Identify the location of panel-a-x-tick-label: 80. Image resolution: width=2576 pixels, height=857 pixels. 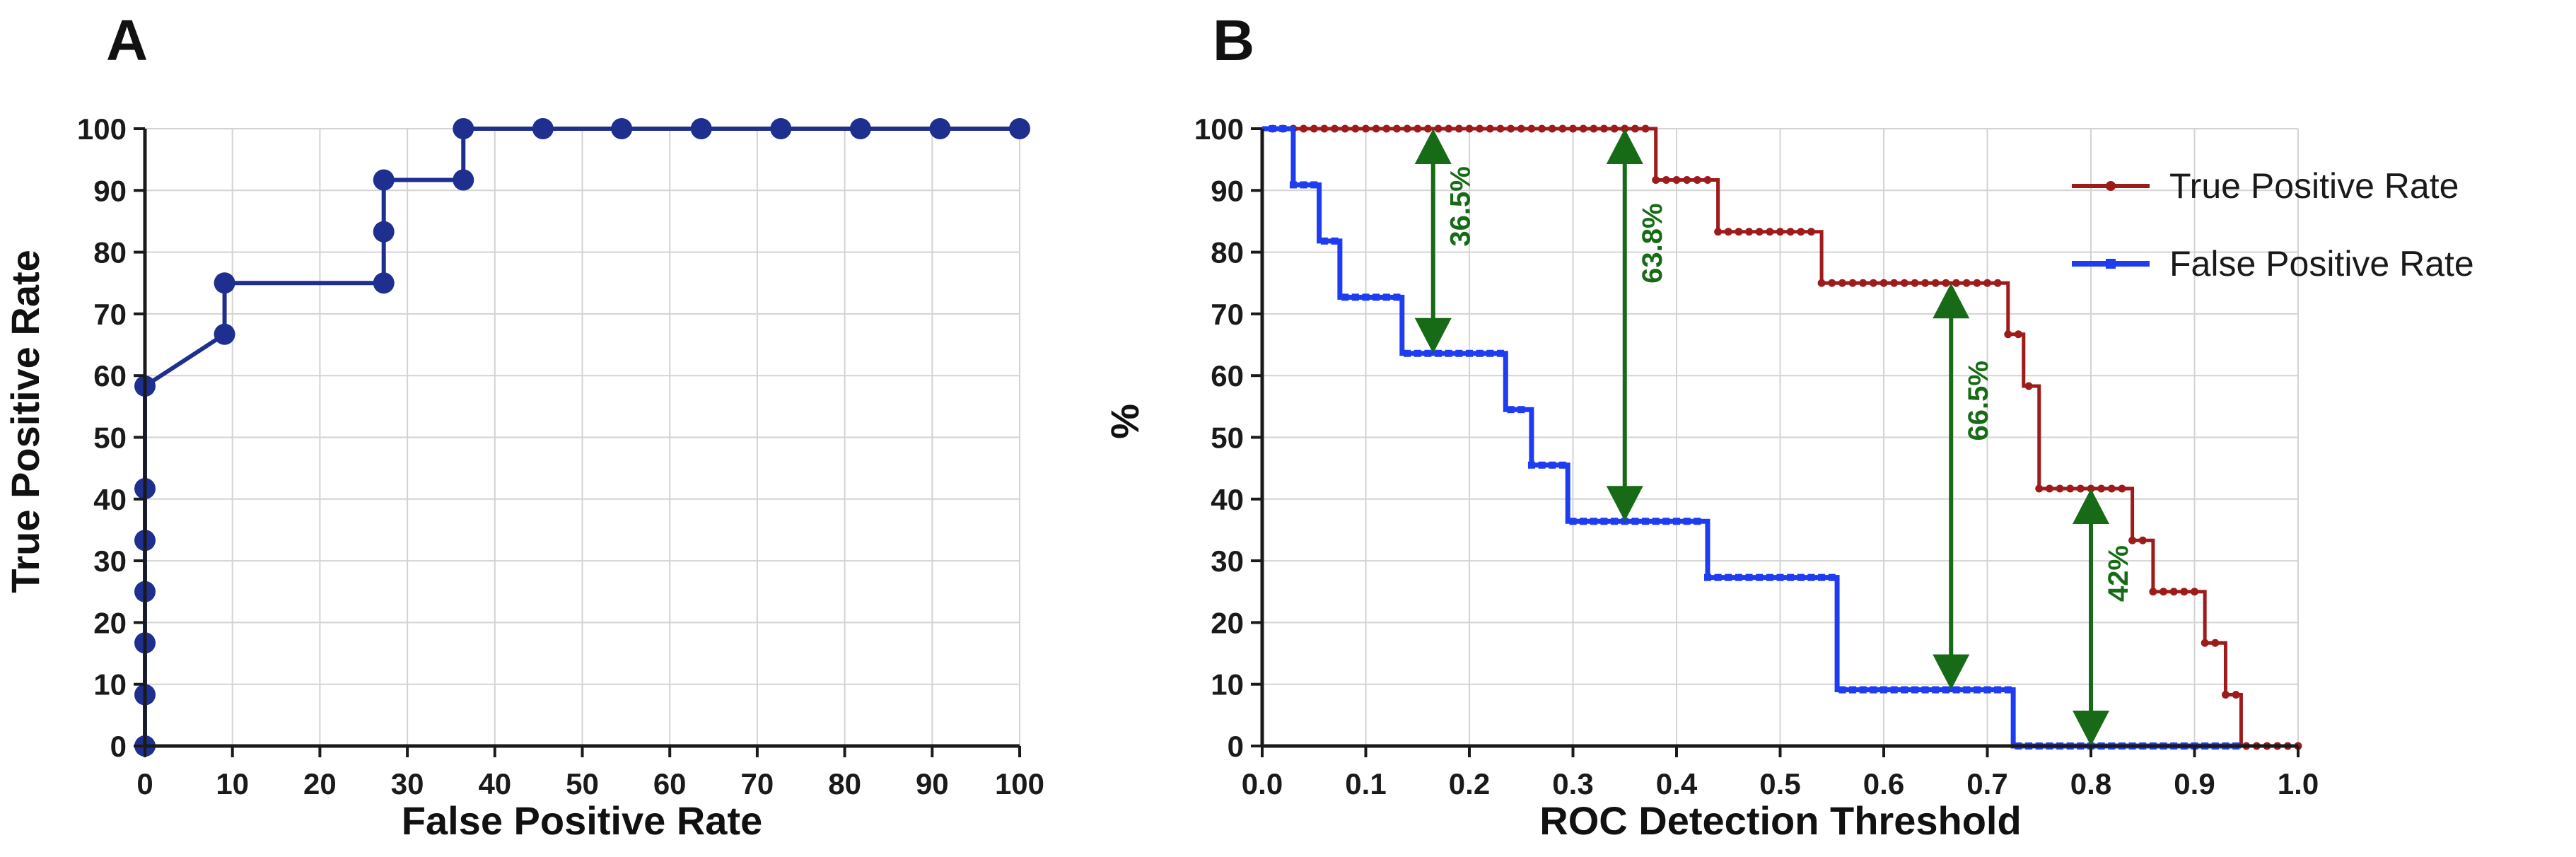
(845, 783).